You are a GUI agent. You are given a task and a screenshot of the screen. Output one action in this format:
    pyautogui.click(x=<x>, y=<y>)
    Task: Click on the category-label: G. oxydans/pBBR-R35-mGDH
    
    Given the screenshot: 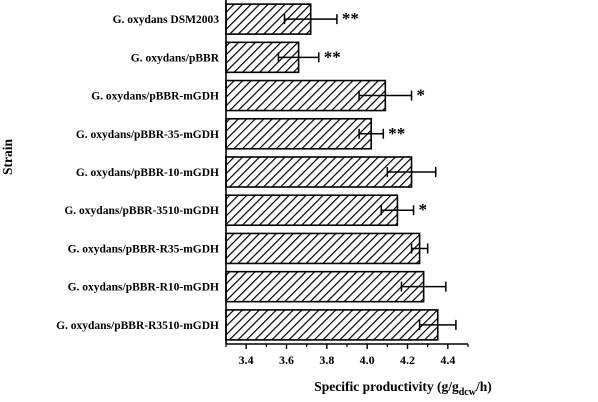 What is the action you would take?
    pyautogui.click(x=143, y=249)
    